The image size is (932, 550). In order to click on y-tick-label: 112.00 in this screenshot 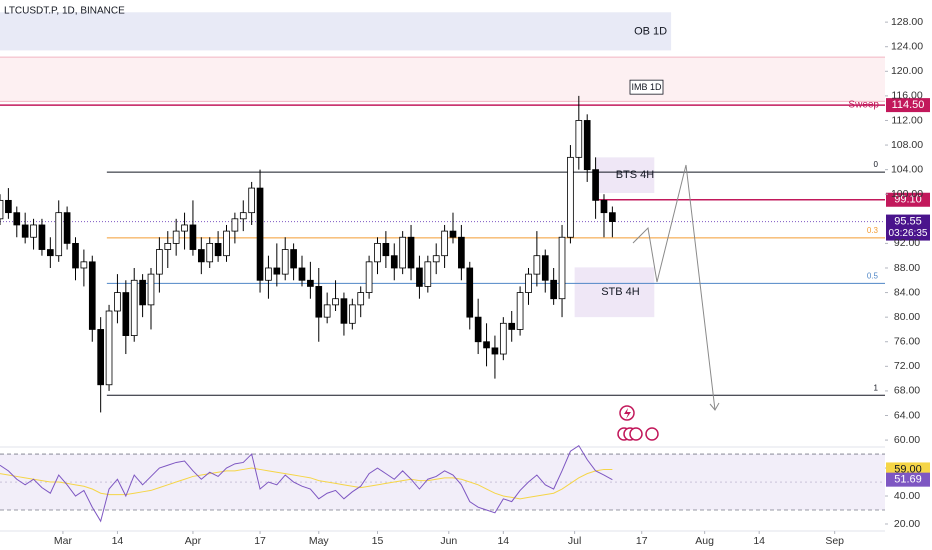, I will do `click(906, 120)`.